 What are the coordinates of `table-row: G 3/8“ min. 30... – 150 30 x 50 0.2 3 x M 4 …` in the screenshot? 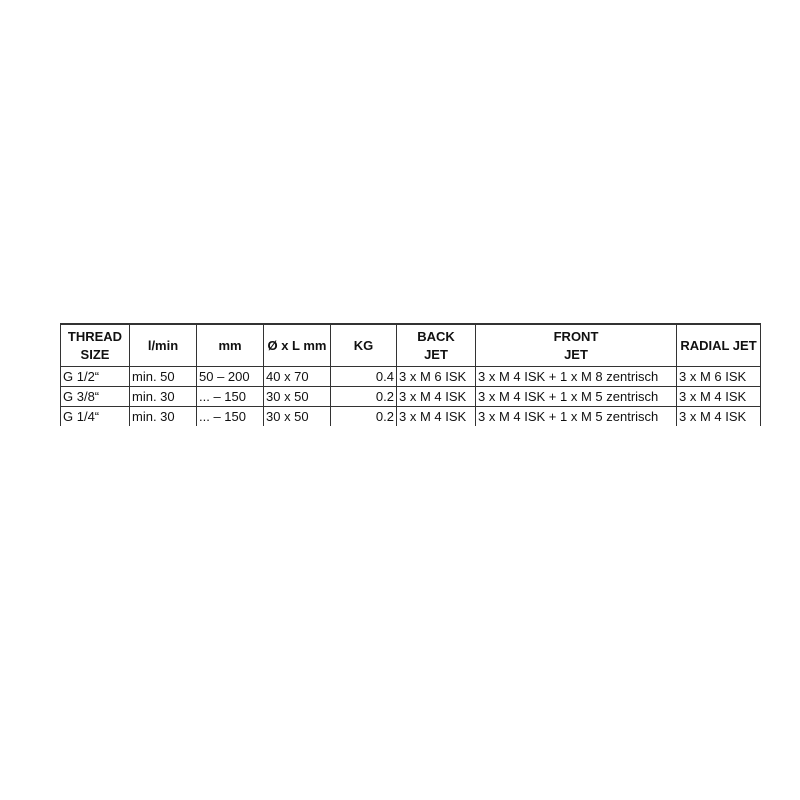 It's located at (410, 396).